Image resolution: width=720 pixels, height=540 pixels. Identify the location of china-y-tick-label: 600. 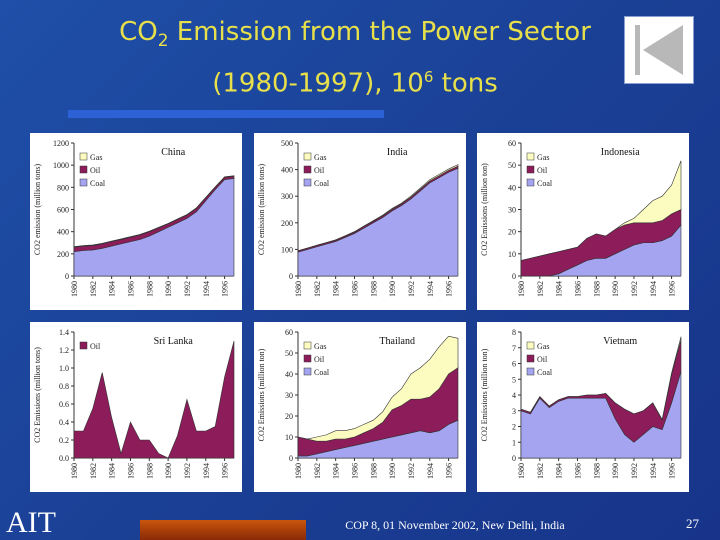
(63, 210).